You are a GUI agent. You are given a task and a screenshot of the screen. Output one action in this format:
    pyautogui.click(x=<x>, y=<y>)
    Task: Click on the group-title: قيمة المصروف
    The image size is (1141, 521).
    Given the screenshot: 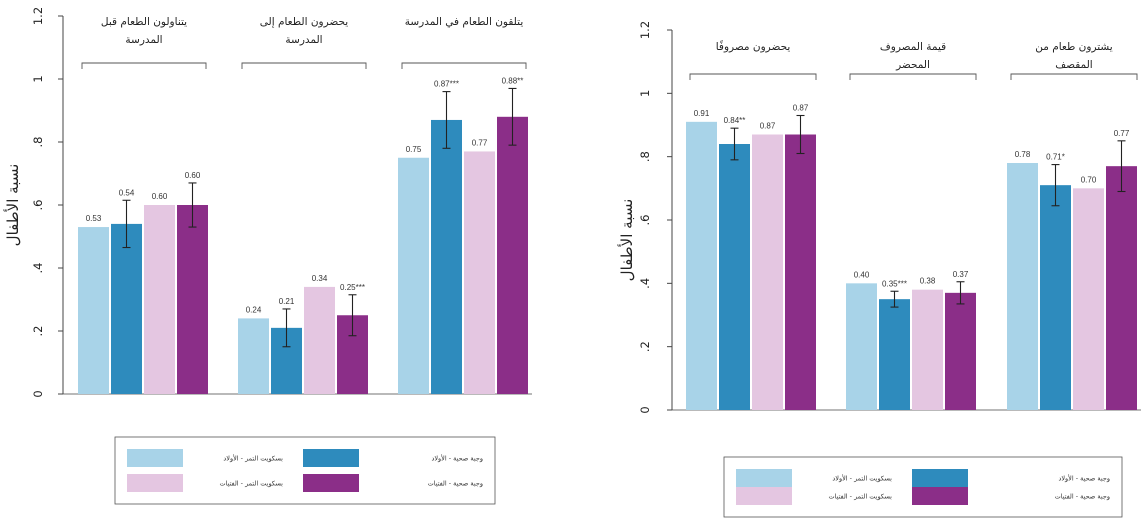 What is the action you would take?
    pyautogui.click(x=913, y=47)
    